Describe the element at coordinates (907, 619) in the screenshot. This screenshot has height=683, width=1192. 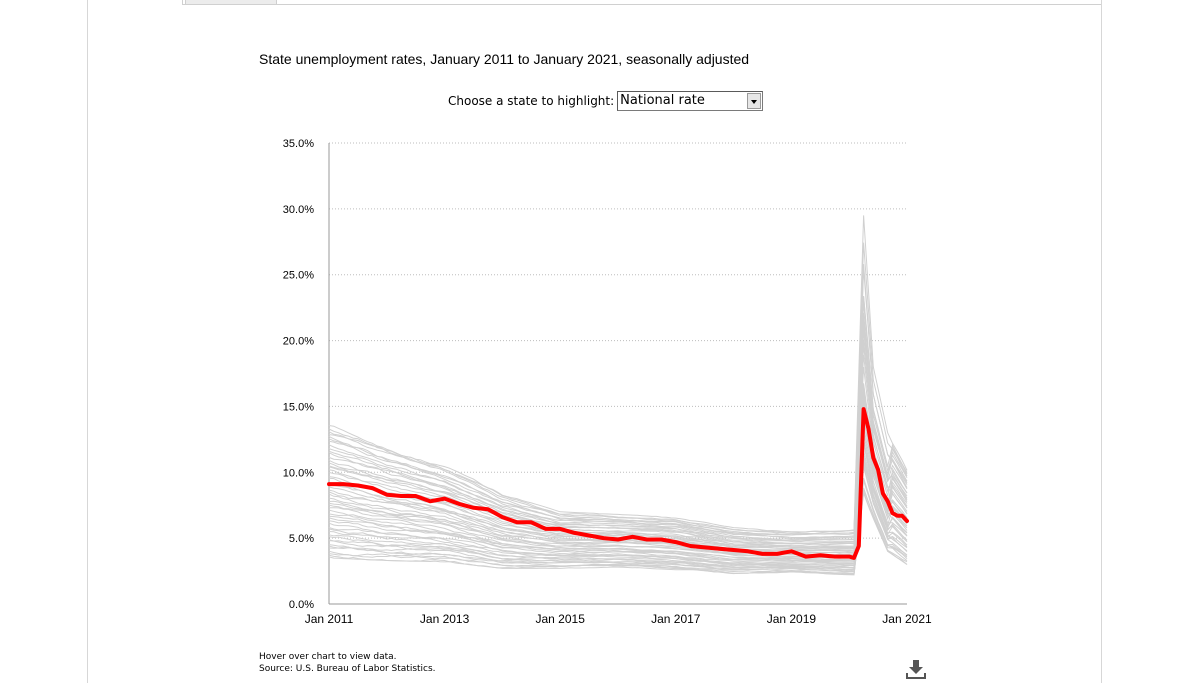
I see `x-tick-label: Jan 2021` at that location.